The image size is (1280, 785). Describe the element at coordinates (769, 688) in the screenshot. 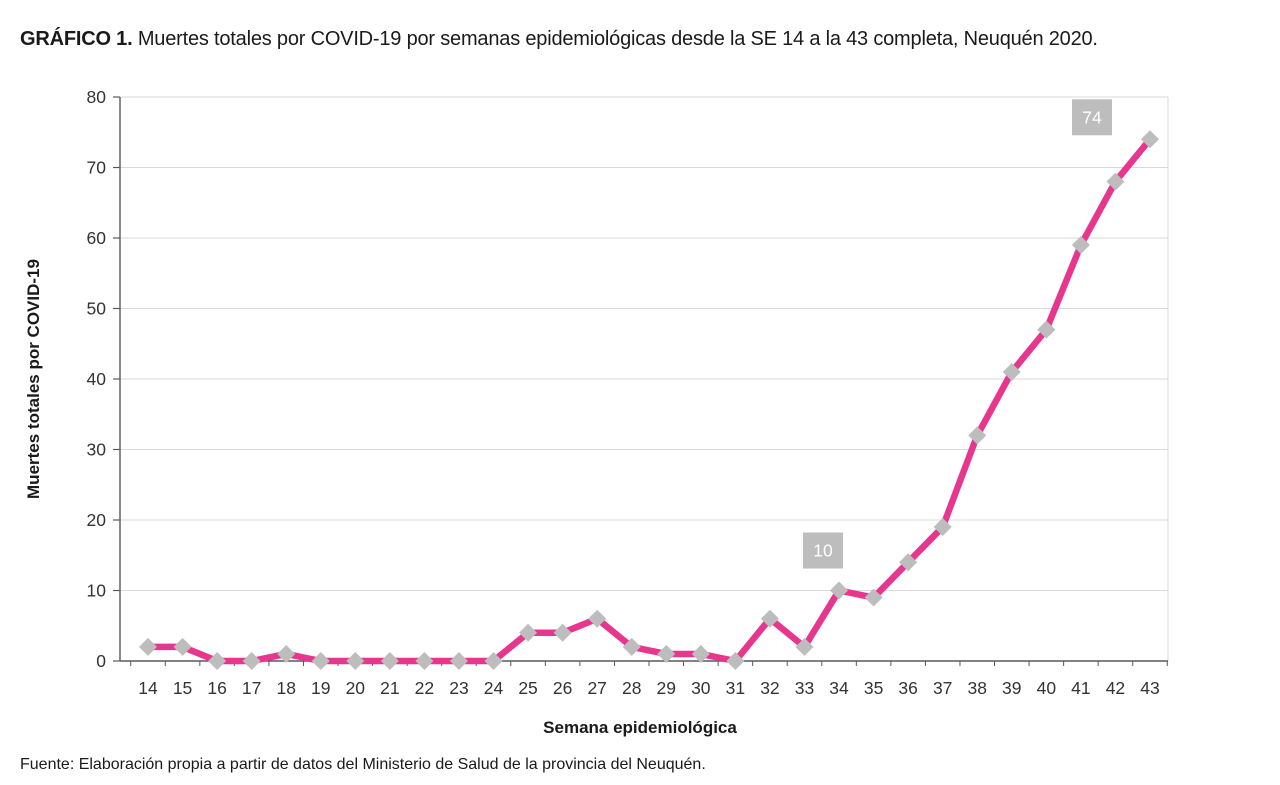

I see `x-tick-label: 32` at that location.